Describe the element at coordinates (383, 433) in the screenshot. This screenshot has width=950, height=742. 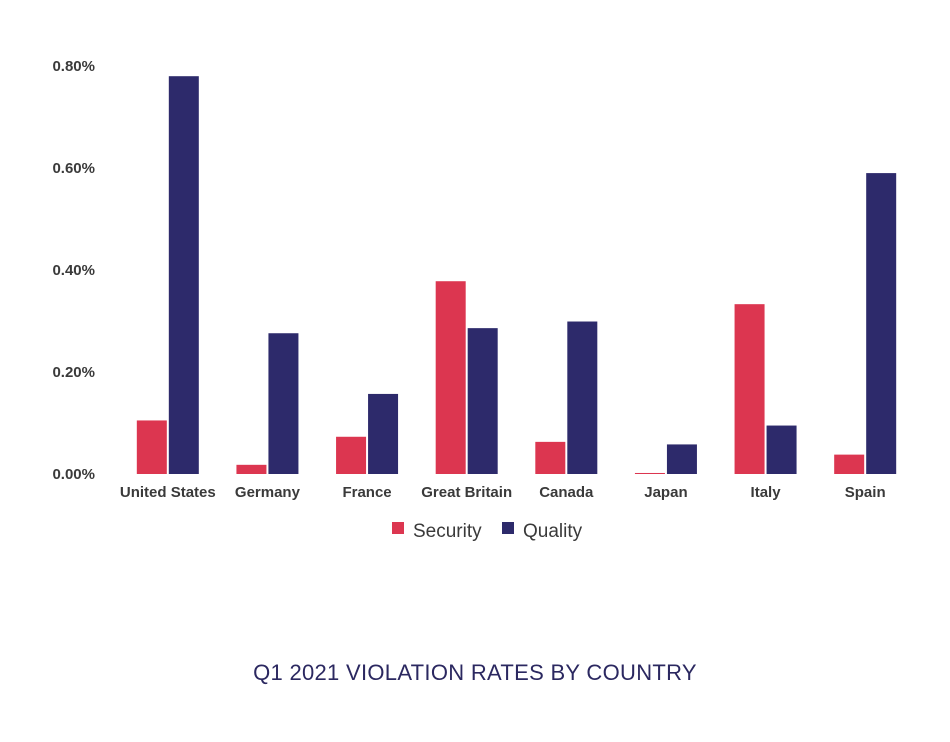
I see `bar-quality-france` at that location.